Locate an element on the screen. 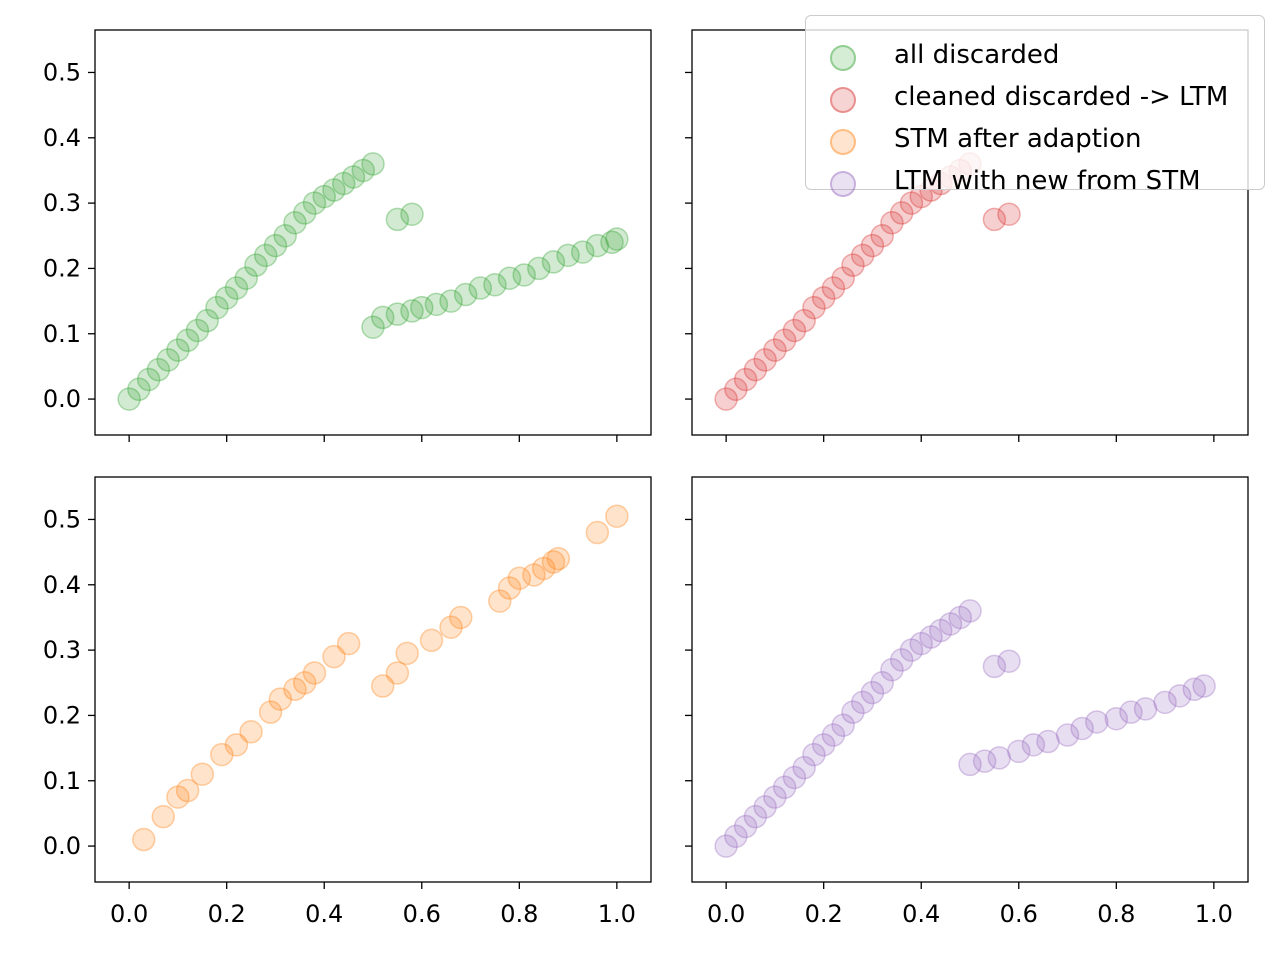 The height and width of the screenshot is (960, 1280). legend-entry-cleaned-discarded: cleaned discarded -> LTM is located at coordinates (1035, 96).